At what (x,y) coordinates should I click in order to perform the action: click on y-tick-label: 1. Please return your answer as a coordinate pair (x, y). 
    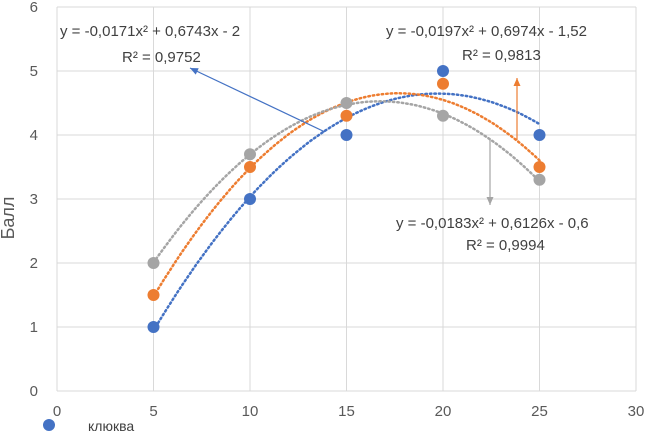
    Looking at the image, I should click on (34, 327).